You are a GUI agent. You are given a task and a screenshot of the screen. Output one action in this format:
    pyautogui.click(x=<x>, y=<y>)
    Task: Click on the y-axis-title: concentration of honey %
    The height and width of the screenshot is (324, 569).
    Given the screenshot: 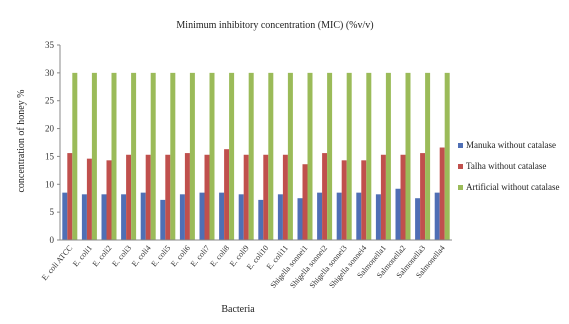 What is the action you would take?
    pyautogui.click(x=21, y=140)
    